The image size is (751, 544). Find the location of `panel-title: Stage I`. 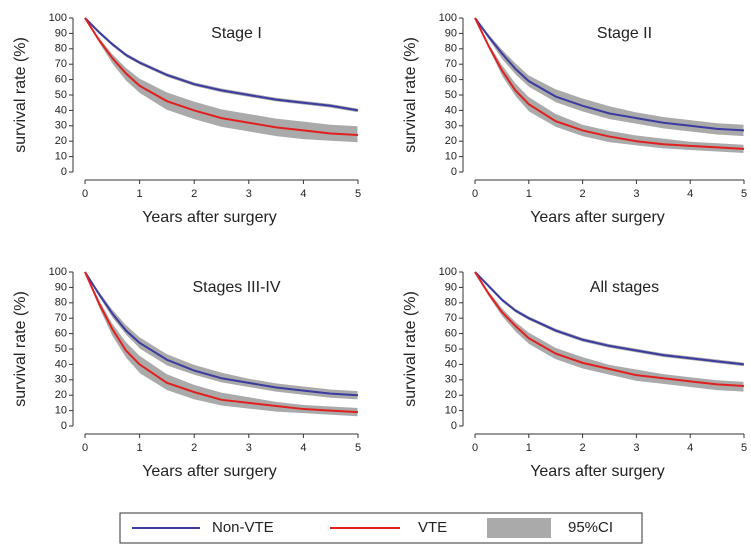

panel-title: Stage I is located at coordinates (236, 33).